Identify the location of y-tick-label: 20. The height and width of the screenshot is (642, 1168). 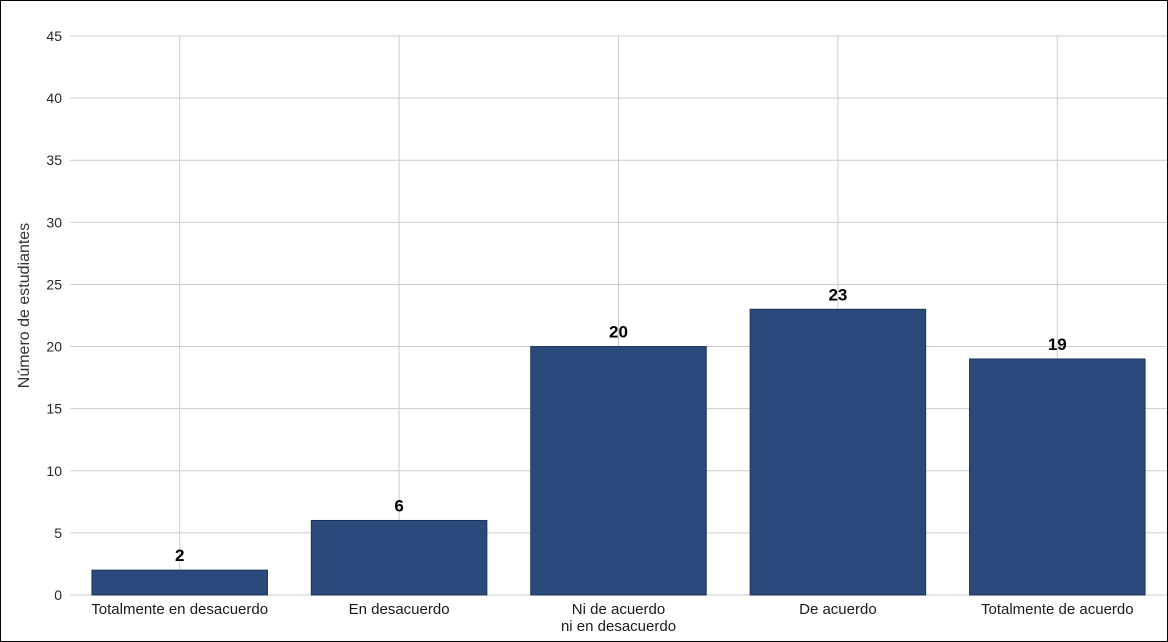
(54, 347).